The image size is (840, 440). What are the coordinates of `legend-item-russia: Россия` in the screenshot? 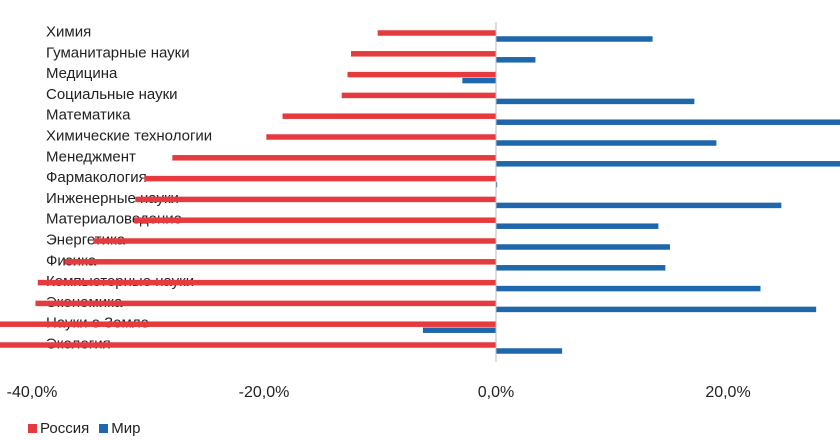 It's located at (58, 428).